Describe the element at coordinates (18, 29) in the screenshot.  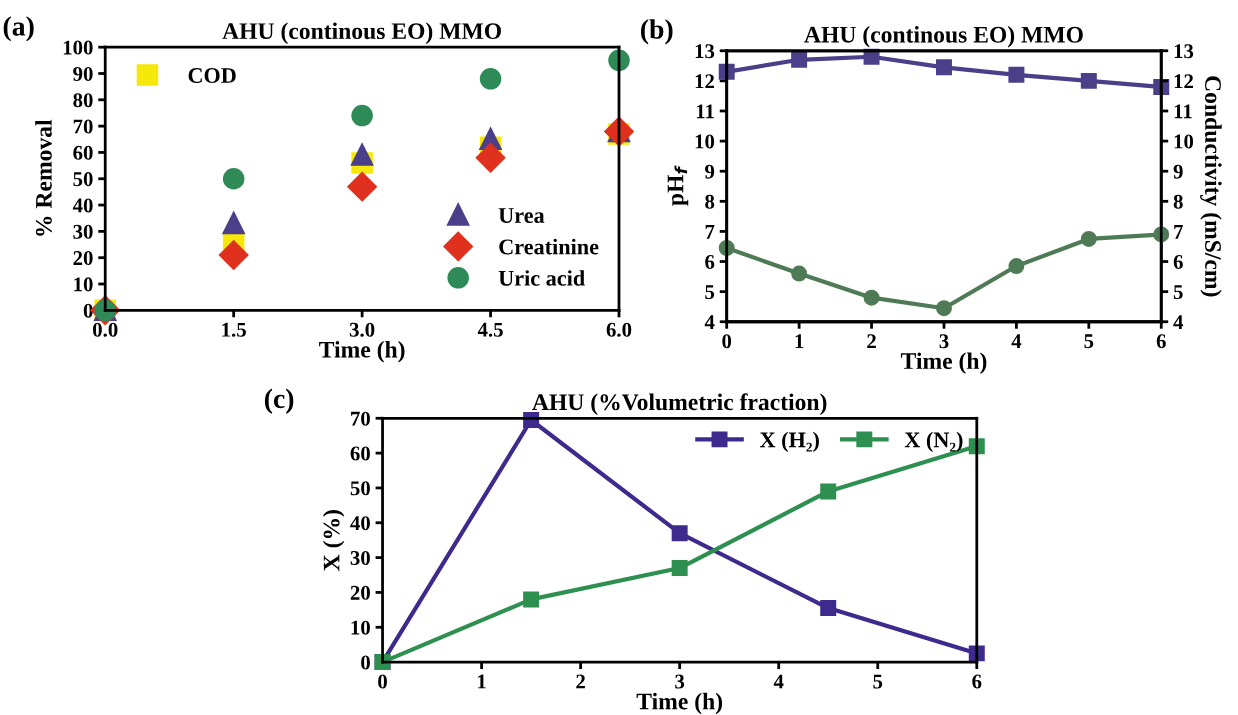
I see `text: (a)` at that location.